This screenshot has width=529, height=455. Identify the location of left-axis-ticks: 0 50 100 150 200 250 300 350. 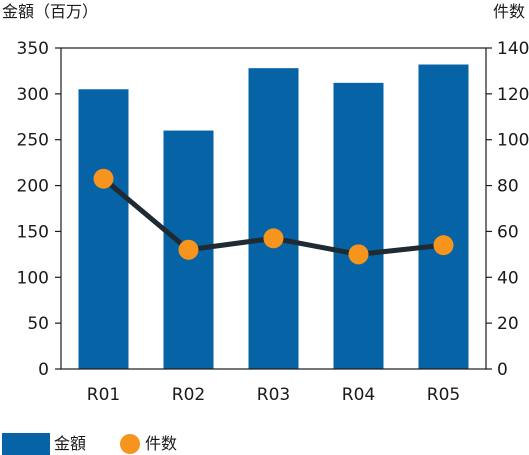
(39, 209).